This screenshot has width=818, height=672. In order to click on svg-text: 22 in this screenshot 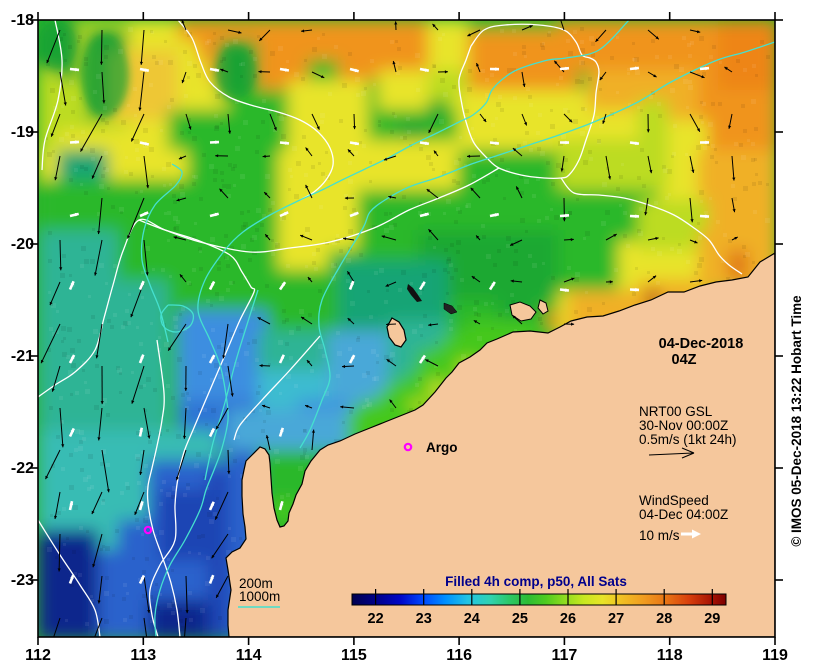, I will do `click(376, 619)`.